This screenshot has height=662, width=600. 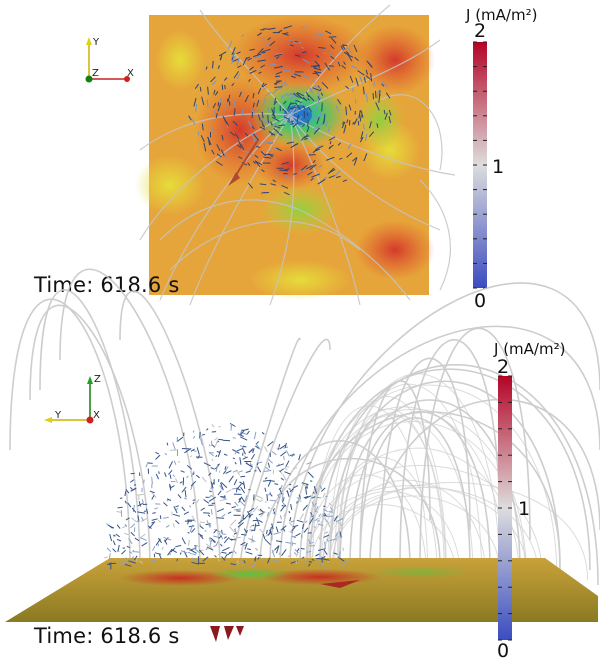 What do you see at coordinates (72, 399) in the screenshot?
I see `side-orientation-axes: Z Y X` at bounding box center [72, 399].